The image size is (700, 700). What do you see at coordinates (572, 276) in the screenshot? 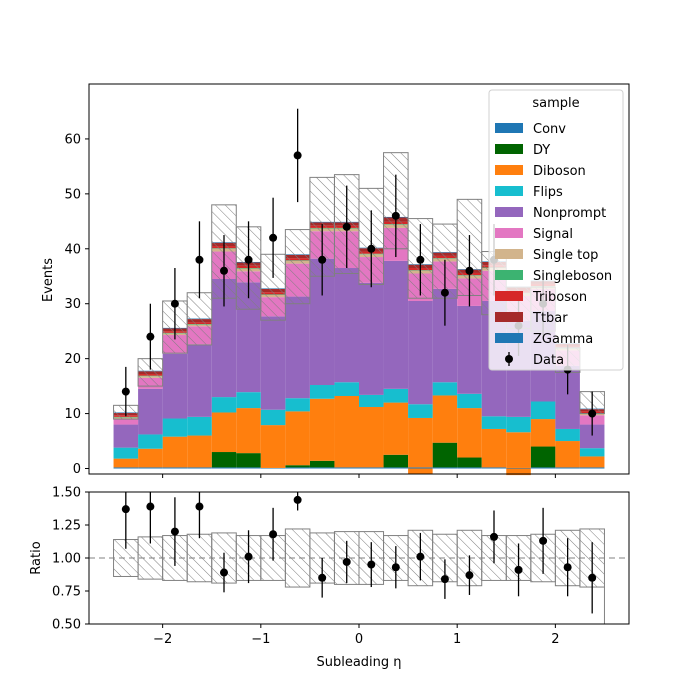
I see `legend-label: Singleboson` at bounding box center [572, 276].